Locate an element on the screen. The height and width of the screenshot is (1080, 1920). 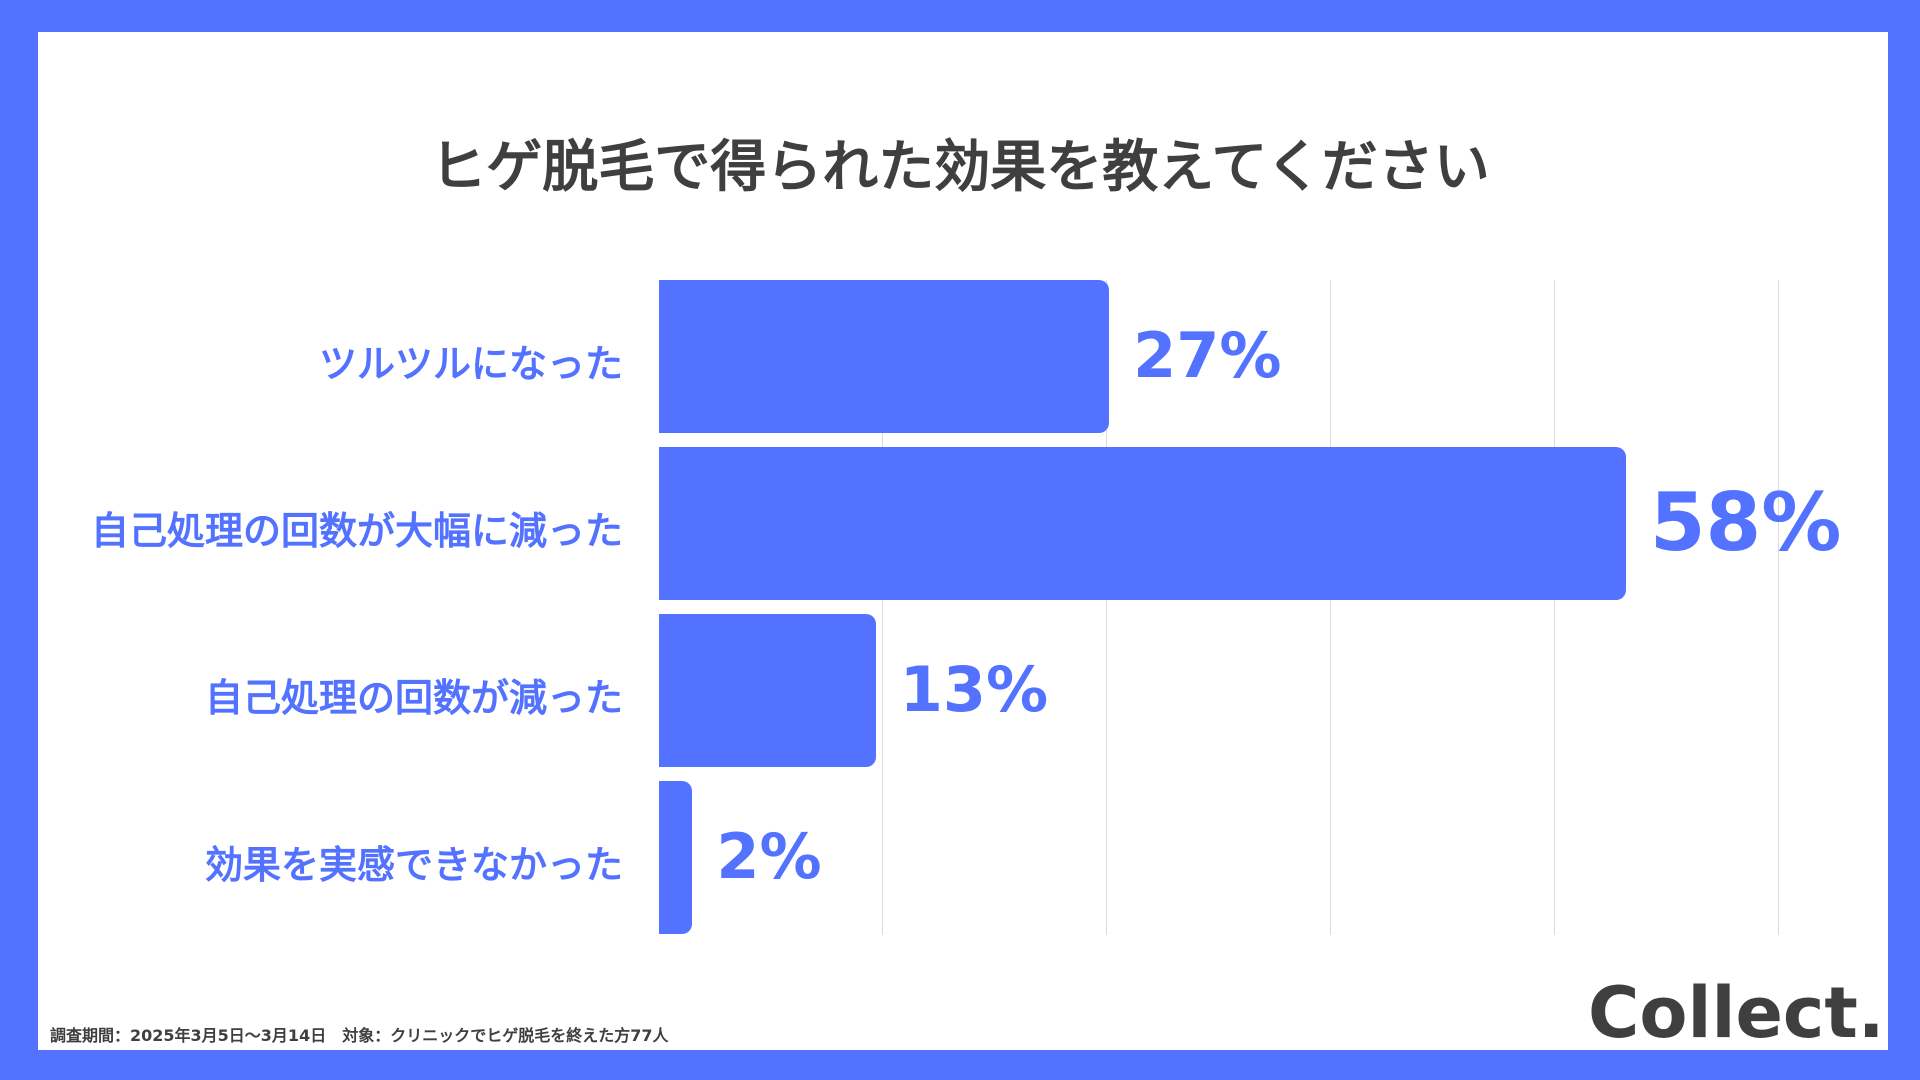
category-label: 自己処理の回数が減った is located at coordinates (413, 697).